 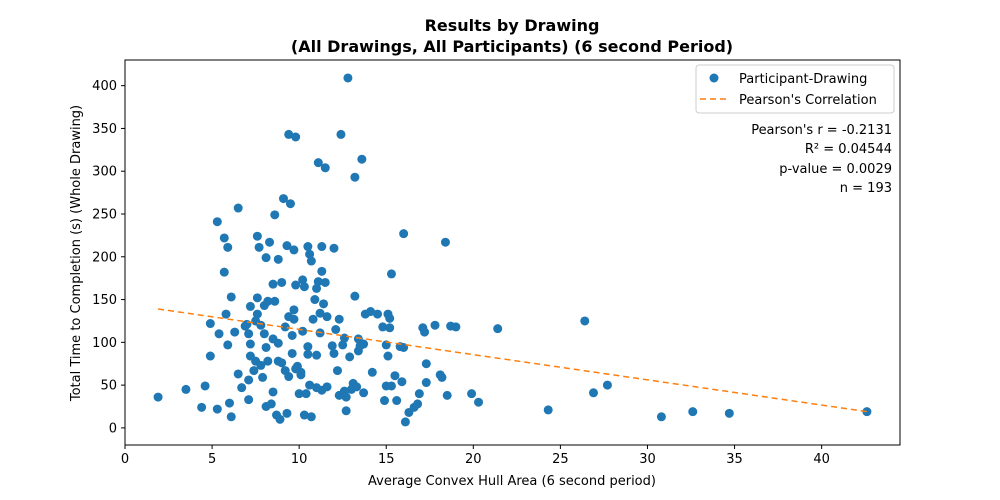 I want to click on annotation-n: n = 193, so click(x=866, y=188).